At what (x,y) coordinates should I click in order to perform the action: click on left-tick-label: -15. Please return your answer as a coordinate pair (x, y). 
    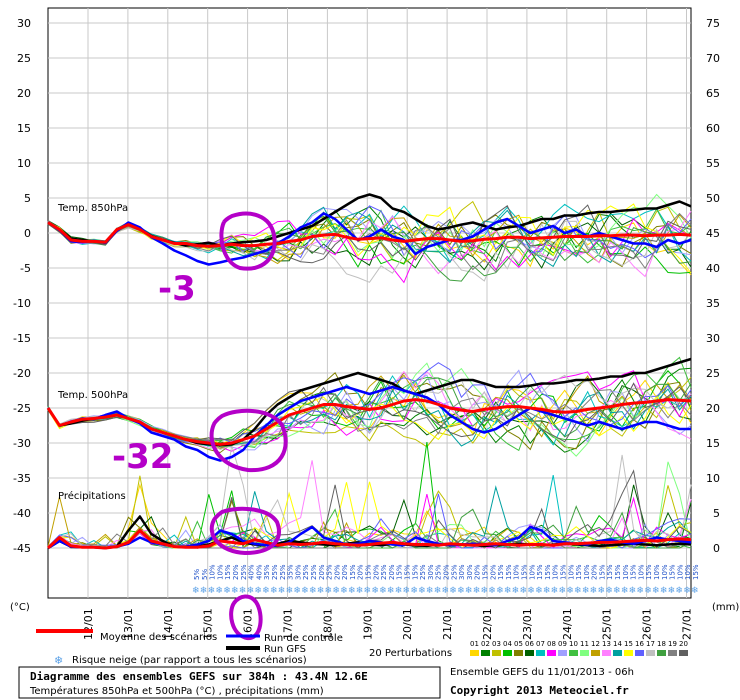
    Looking at the image, I should click on (22, 338).